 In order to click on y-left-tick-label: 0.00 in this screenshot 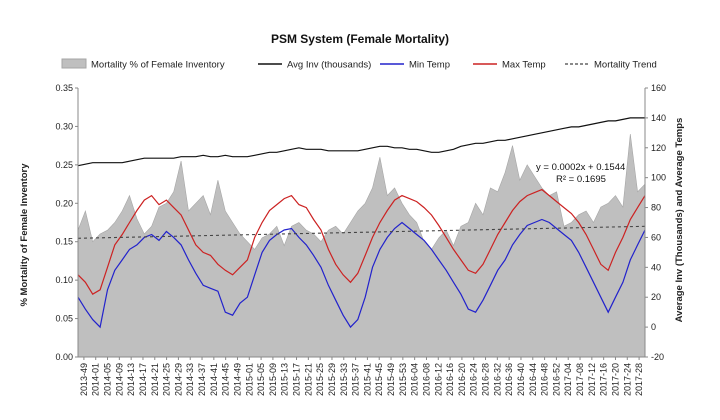, I will do `click(64, 357)`.